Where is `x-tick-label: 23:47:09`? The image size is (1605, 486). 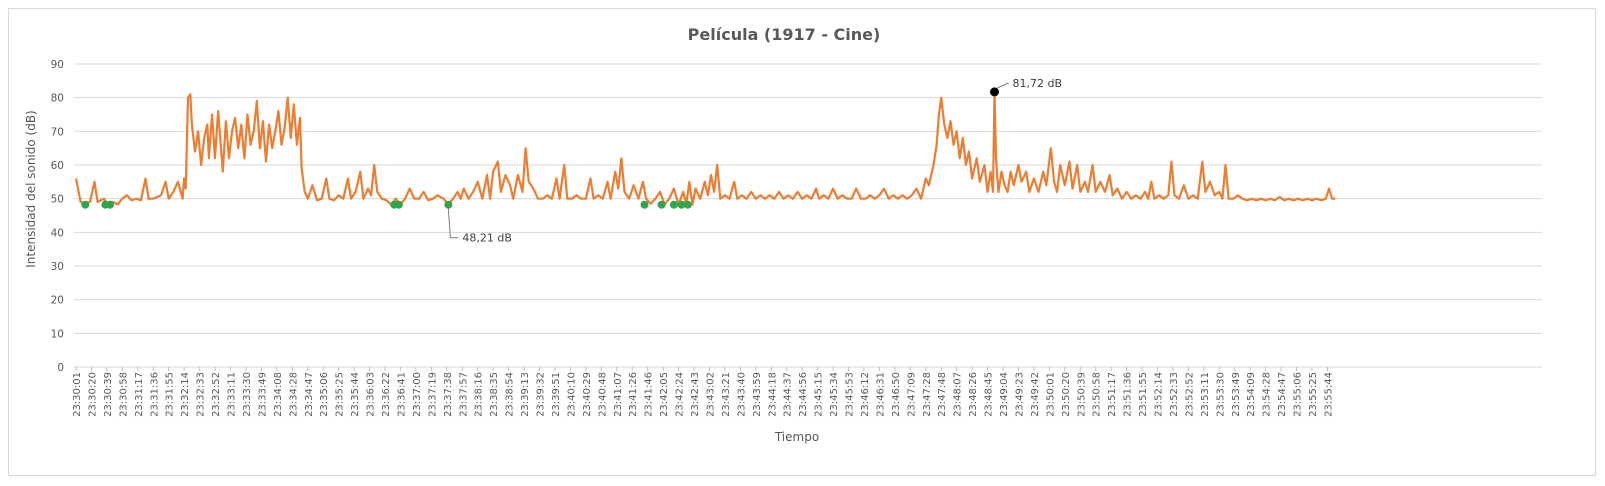
x-tick-label: 23:47:09 is located at coordinates (911, 394).